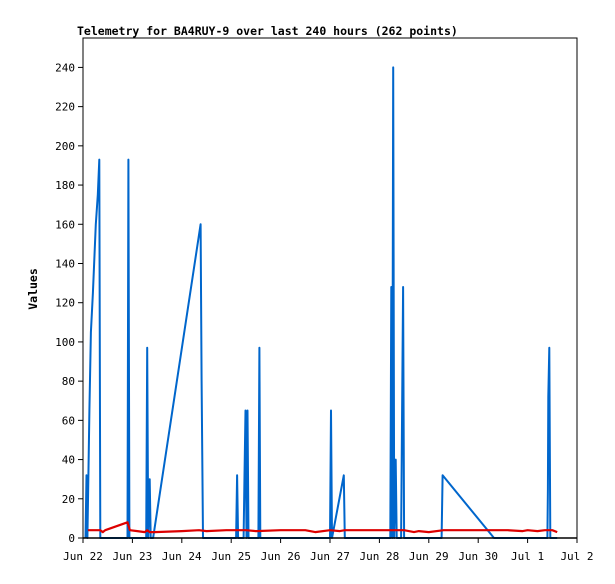 This screenshot has height=584, width=615. I want to click on y-tick-label: 80, so click(68, 381).